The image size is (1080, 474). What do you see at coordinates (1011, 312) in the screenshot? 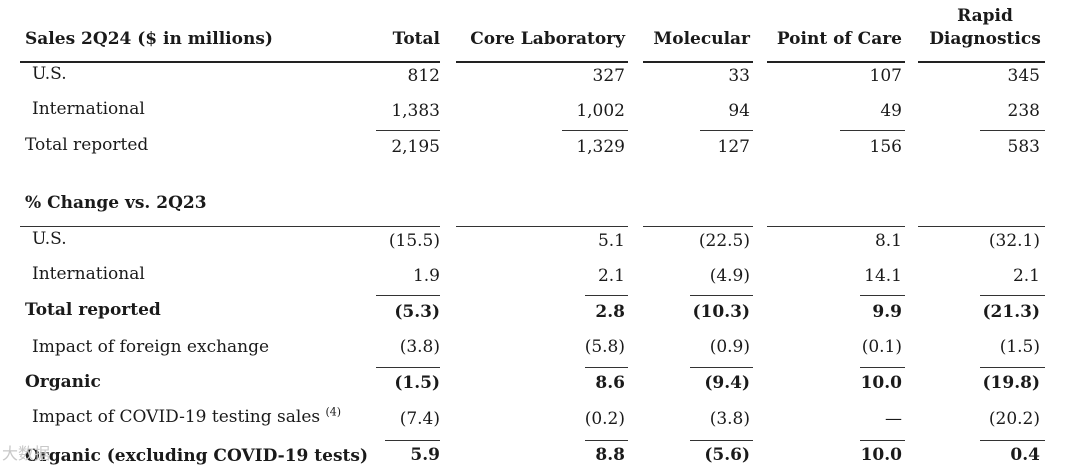
I see `cell-value: (21.3)` at bounding box center [1011, 312].